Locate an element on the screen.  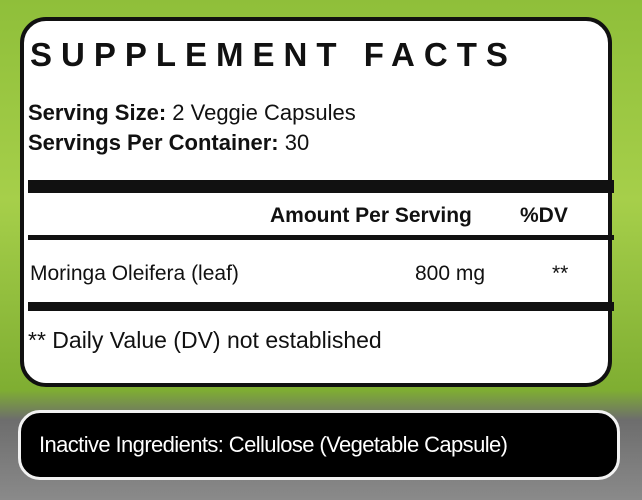
servings-per-container-label: Servings Per Container: is located at coordinates (153, 142).